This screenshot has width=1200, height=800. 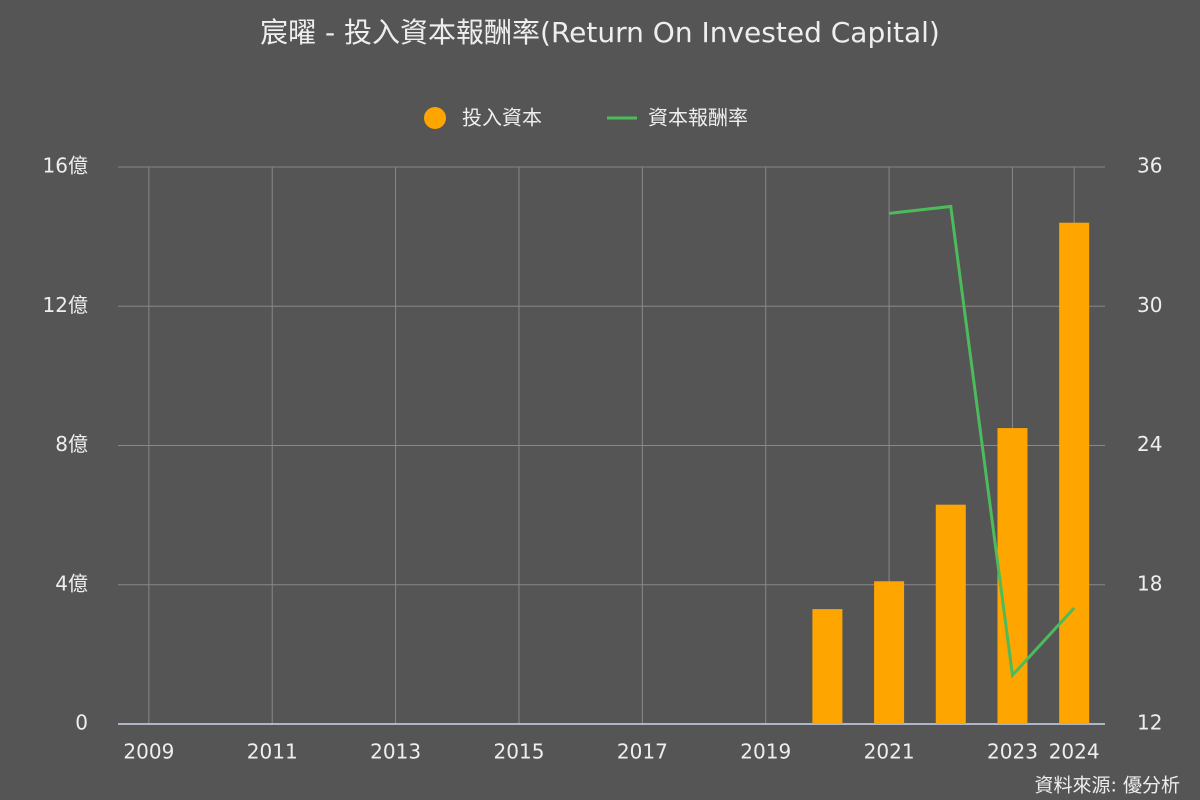 I want to click on x-tick-label: 2011, so click(x=272, y=752).